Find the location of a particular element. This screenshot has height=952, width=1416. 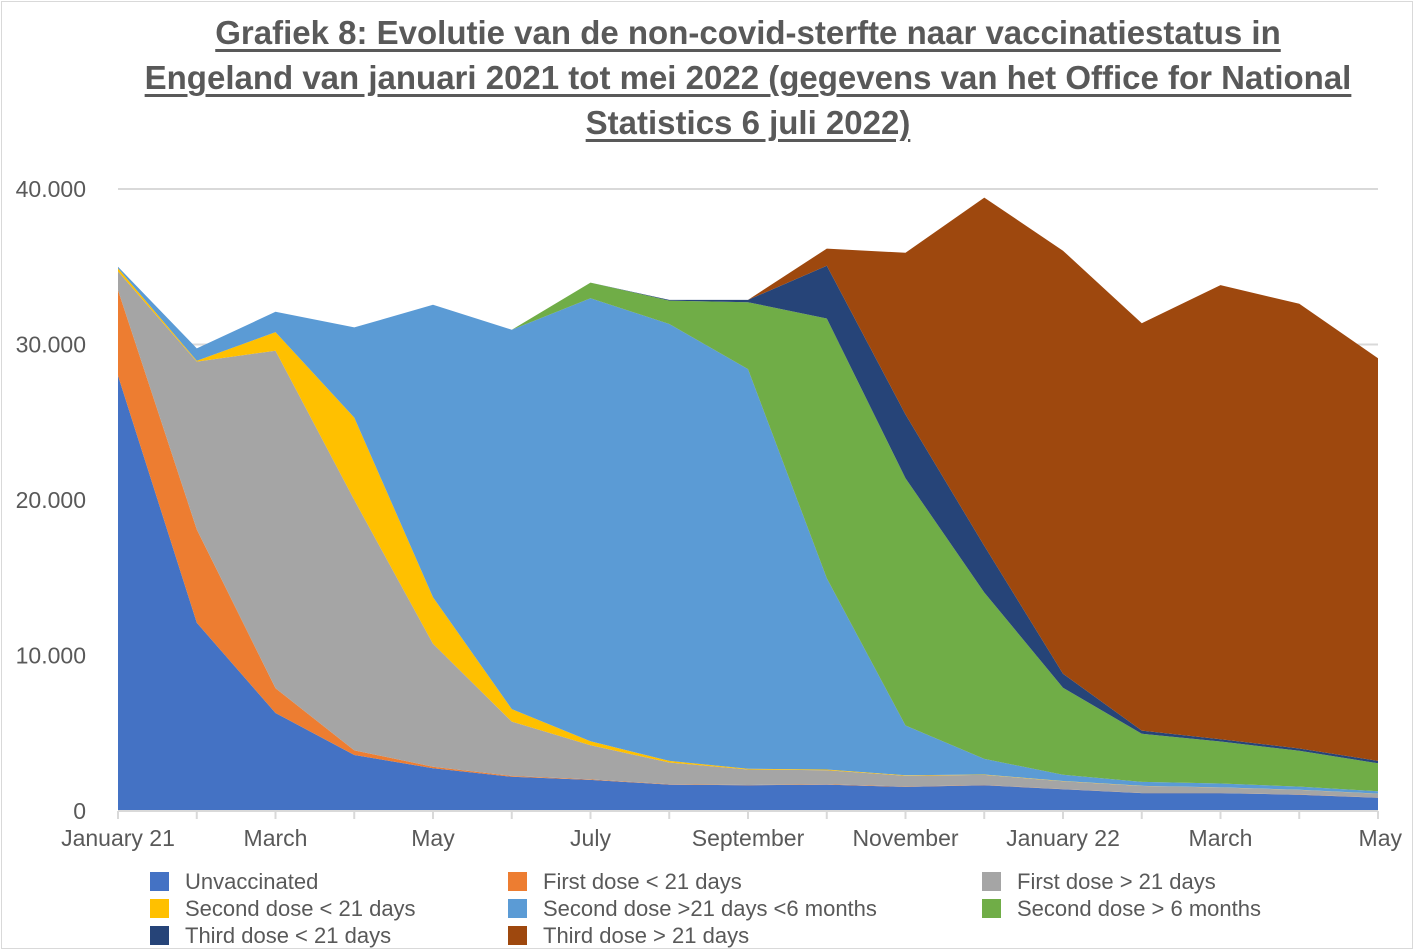

legend-item: Second dose >21 days <6 months is located at coordinates (692, 908).